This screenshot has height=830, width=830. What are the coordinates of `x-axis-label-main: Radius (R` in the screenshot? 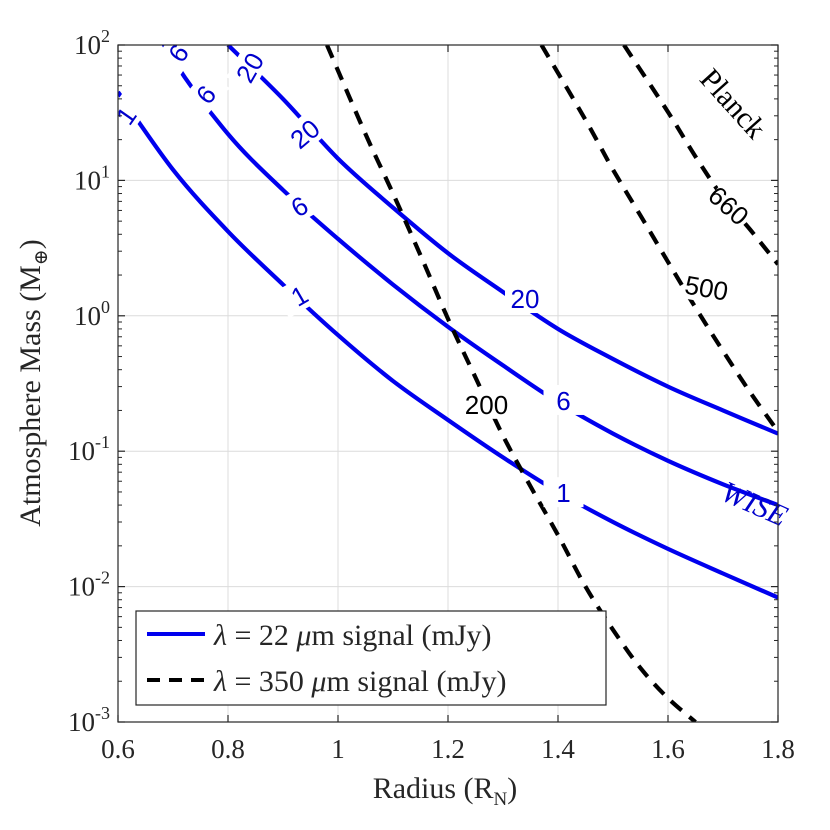 It's located at (433, 788).